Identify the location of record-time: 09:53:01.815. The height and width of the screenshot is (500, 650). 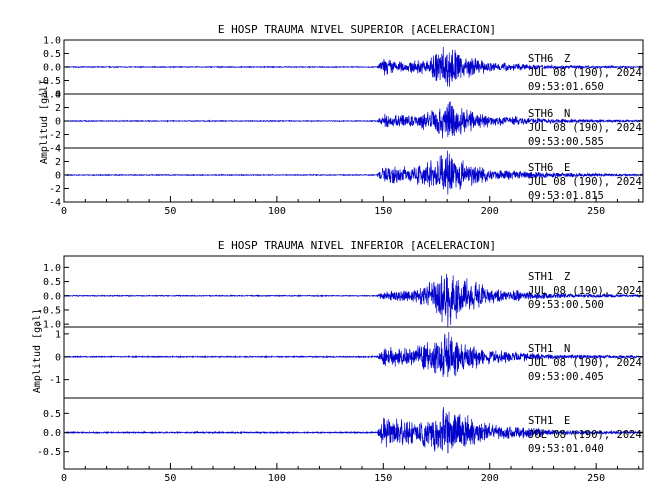
(566, 196).